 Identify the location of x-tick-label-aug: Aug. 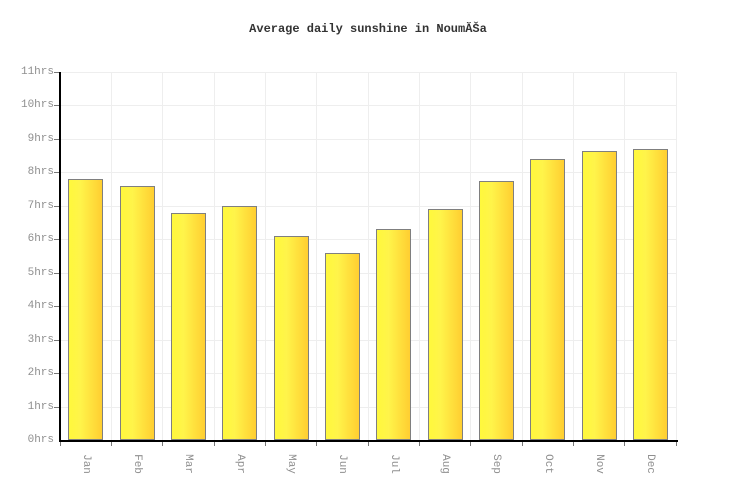
(444, 464).